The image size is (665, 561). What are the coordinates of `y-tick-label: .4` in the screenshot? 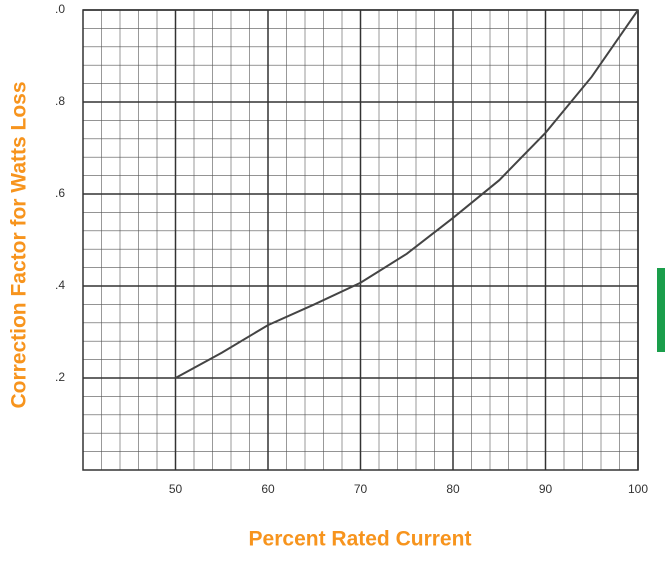 It's located at (60, 285).